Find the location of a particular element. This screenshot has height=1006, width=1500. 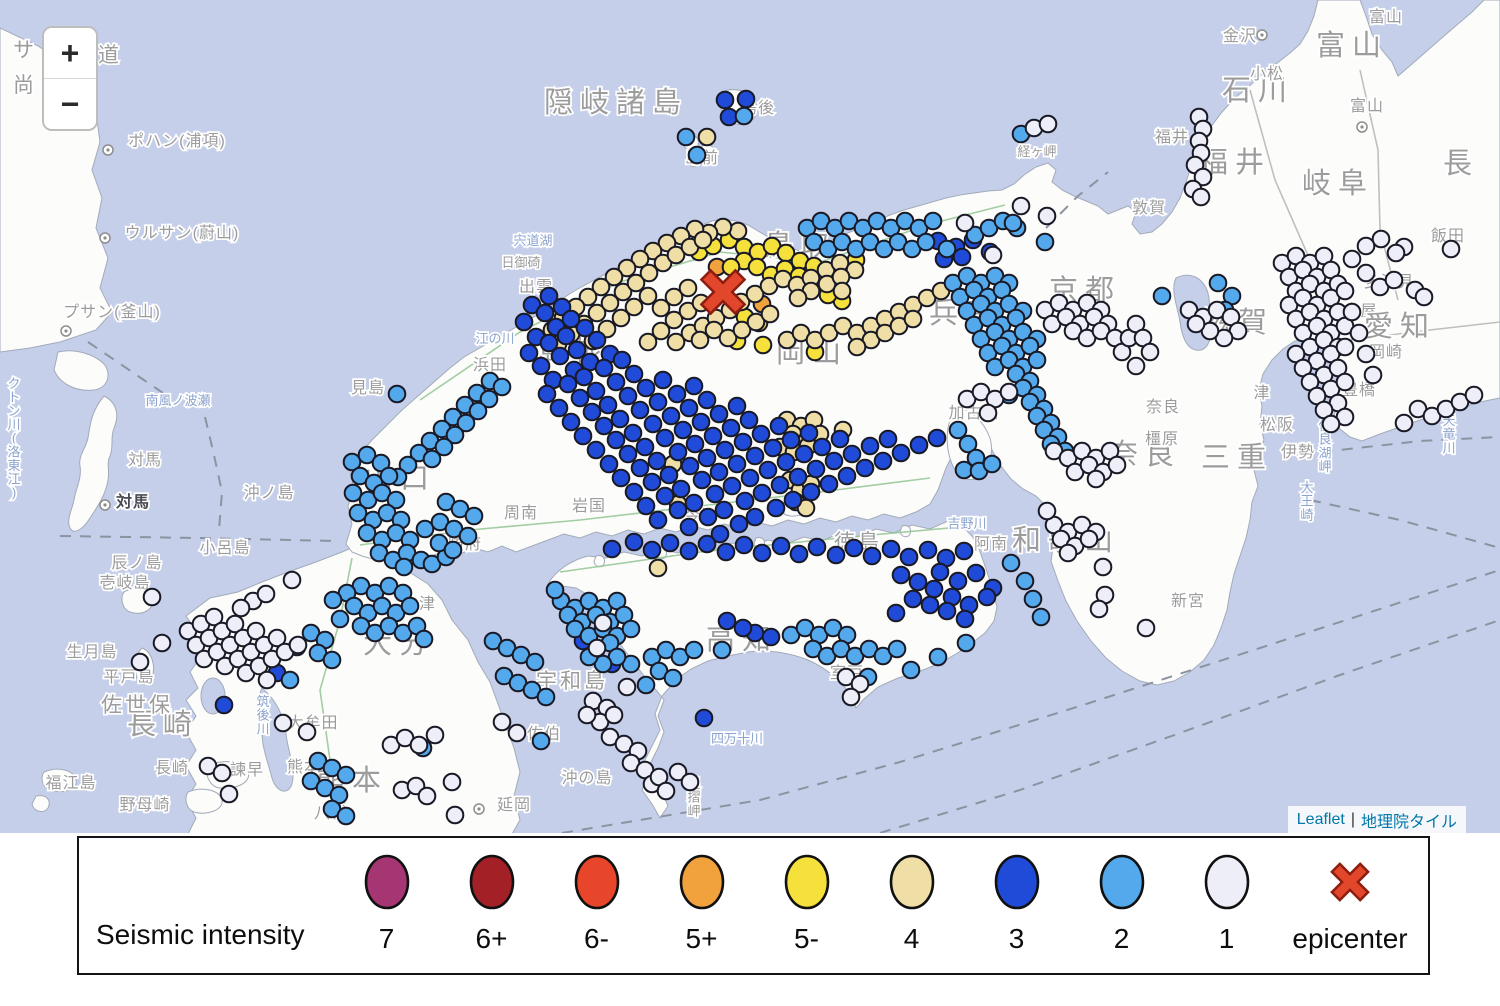

map-place-label: 宍道湖 is located at coordinates (532, 240).